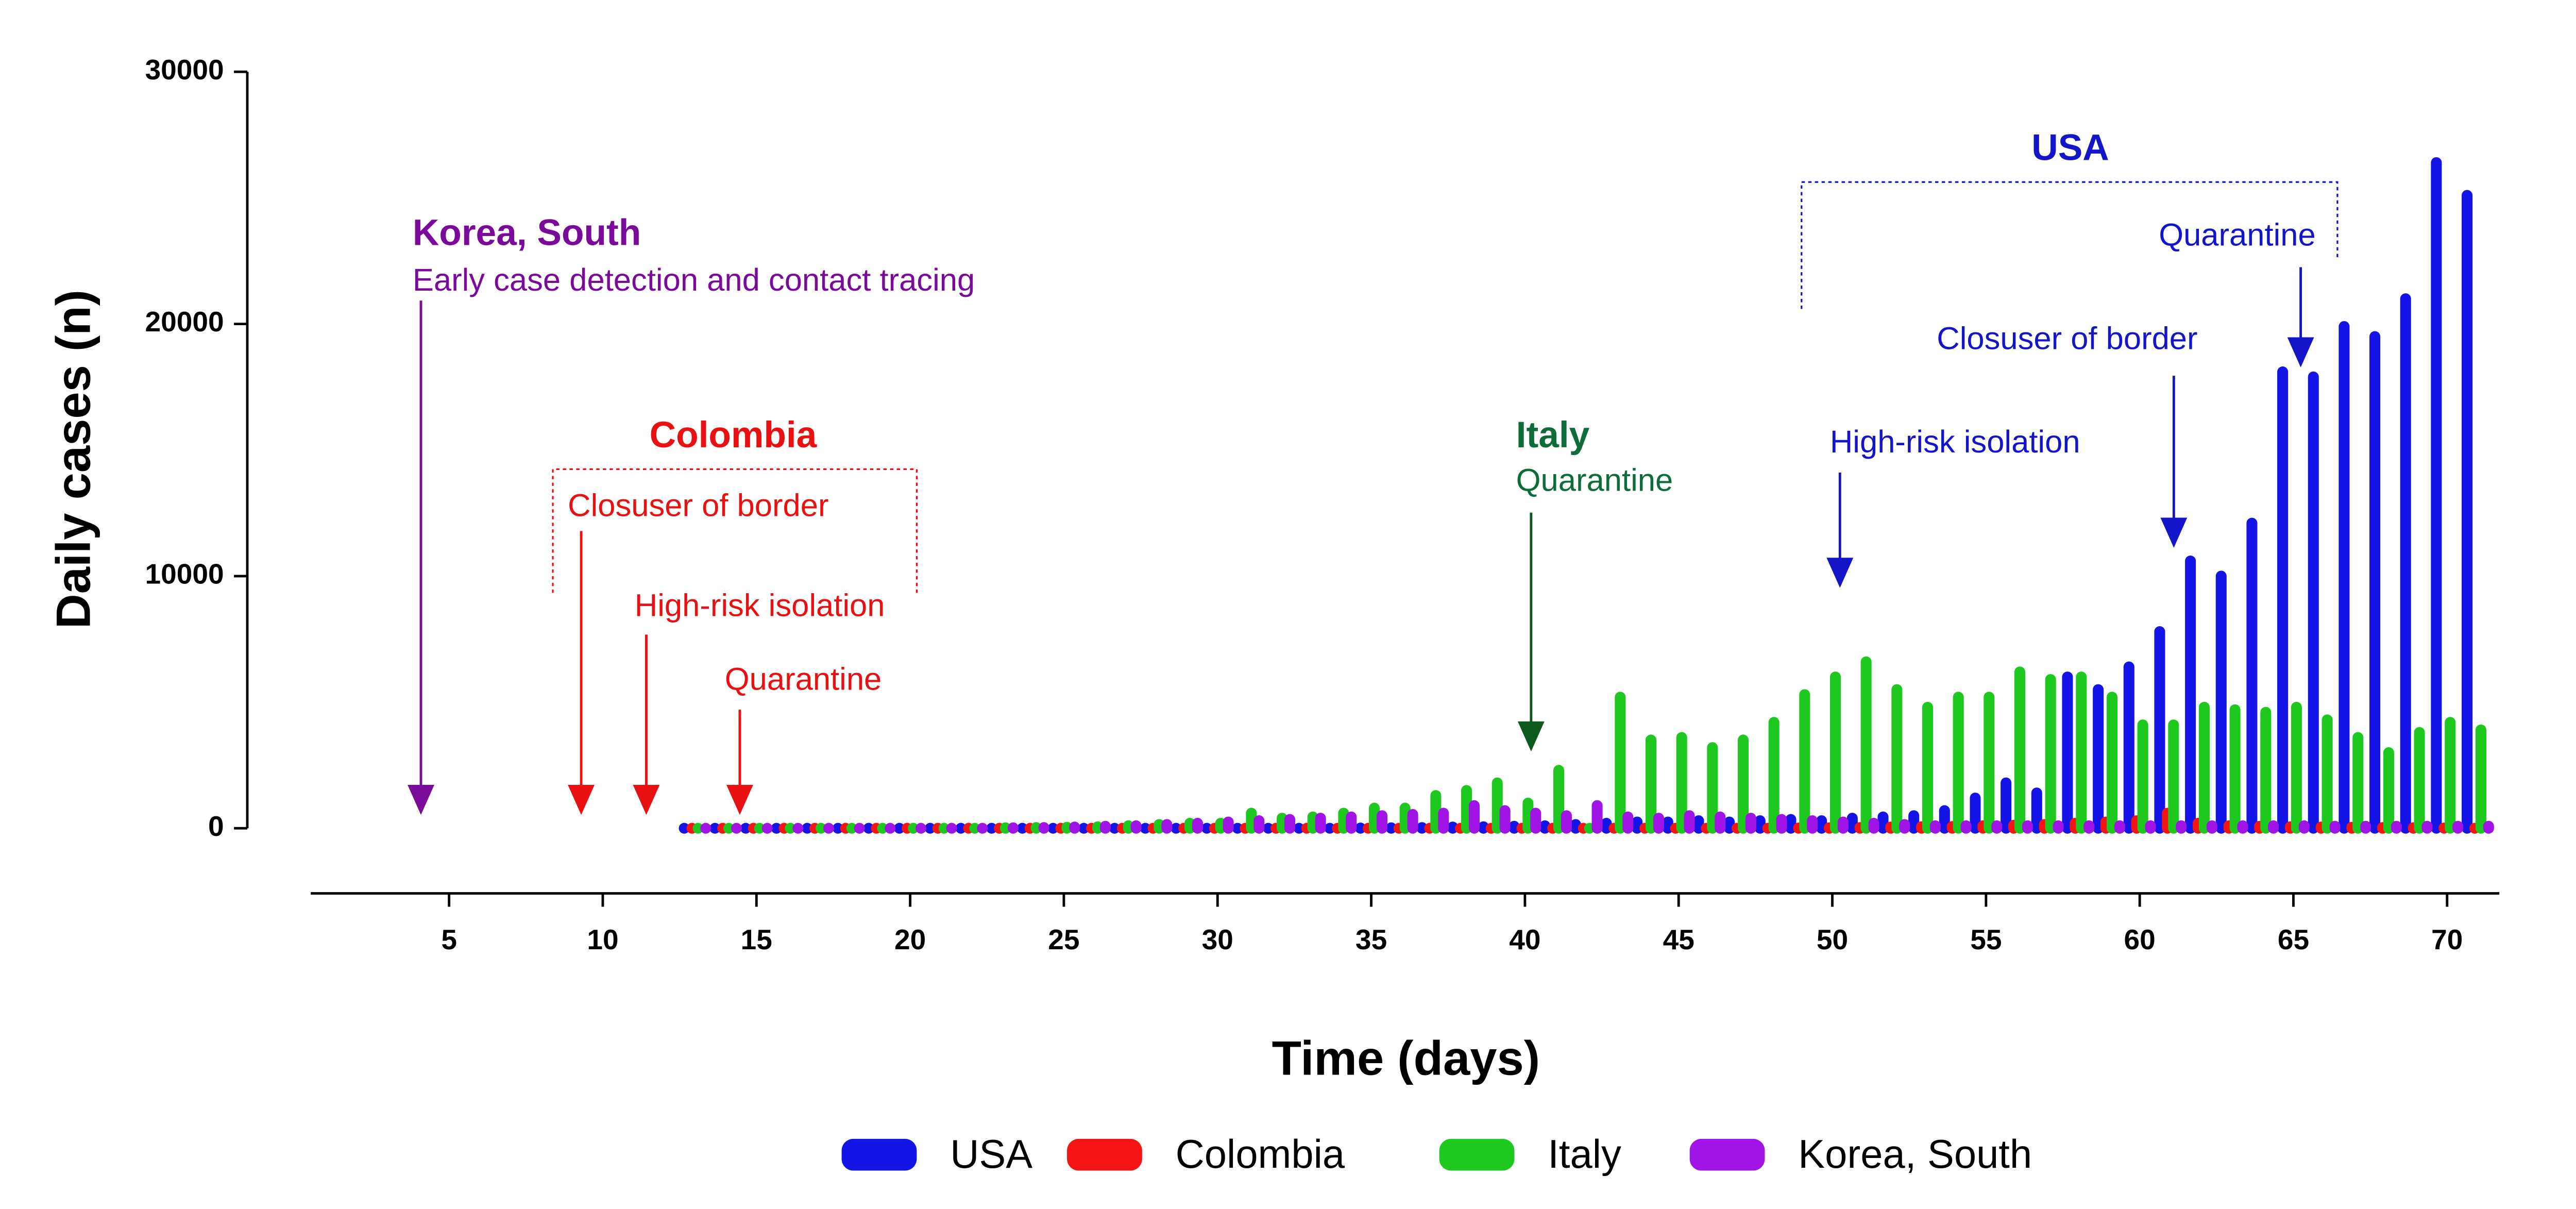 The image size is (2576, 1209). I want to click on x-tick-label: 20, so click(910, 939).